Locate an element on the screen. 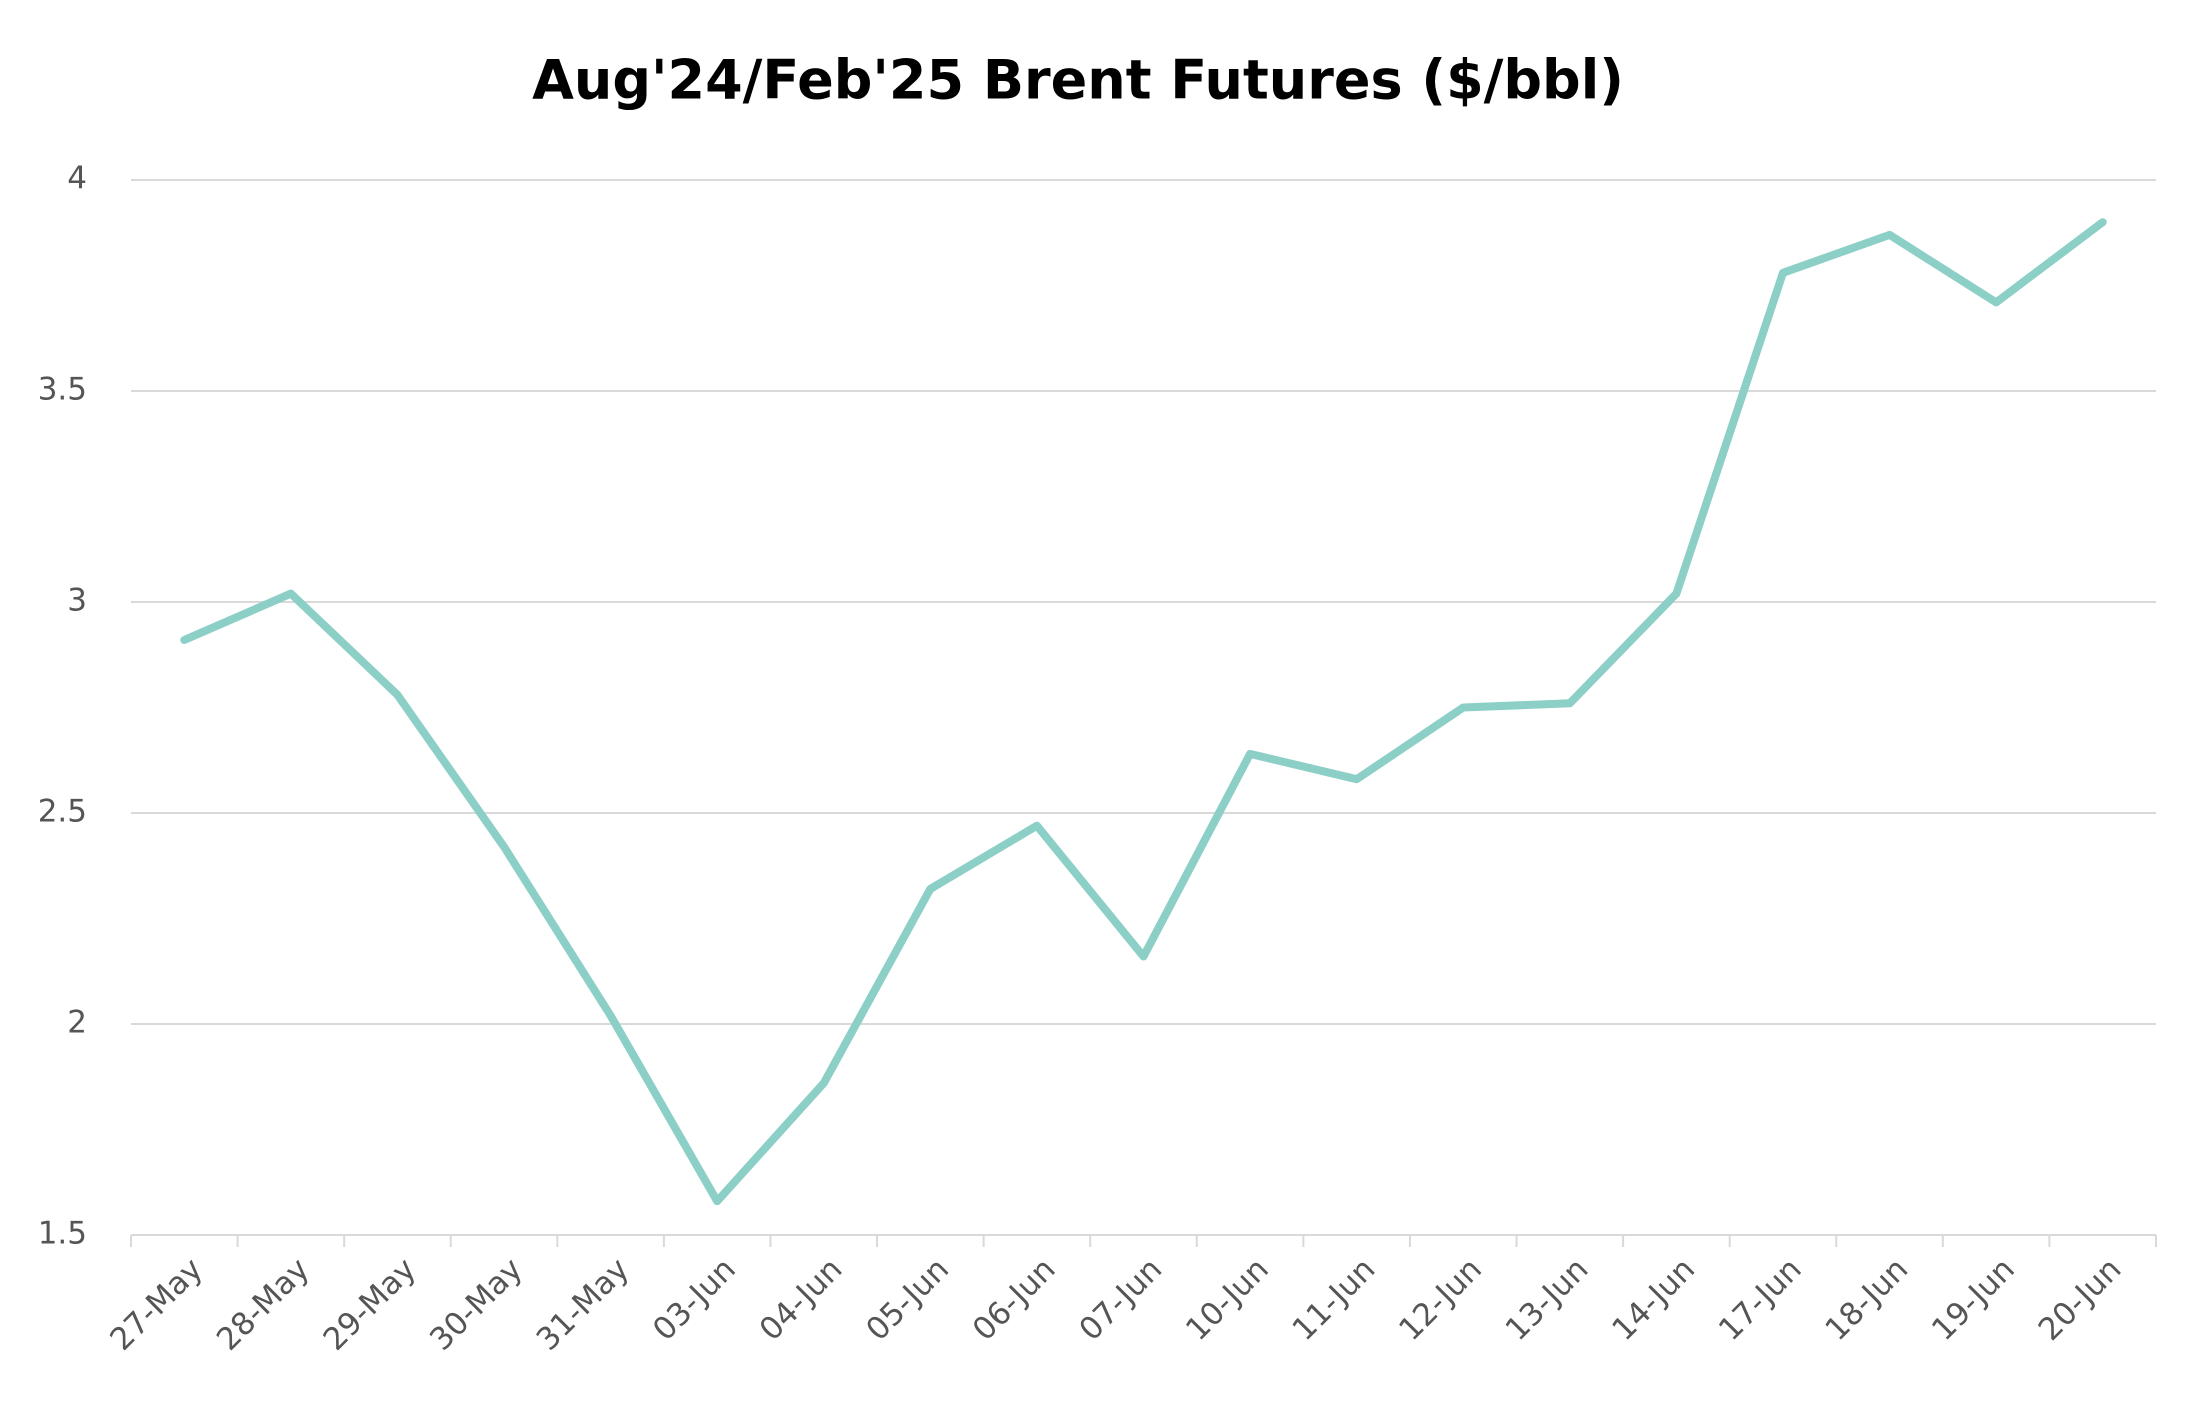 This screenshot has width=2195, height=1428. y-tick-label: 2 is located at coordinates (77, 1023).